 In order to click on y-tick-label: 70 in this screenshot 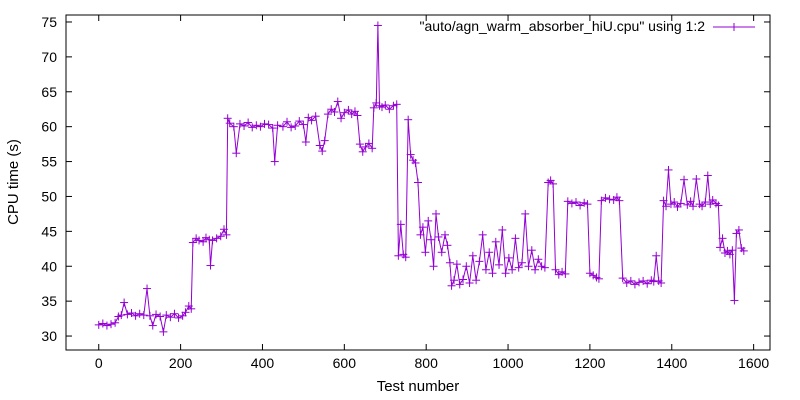, I will do `click(49, 57)`.